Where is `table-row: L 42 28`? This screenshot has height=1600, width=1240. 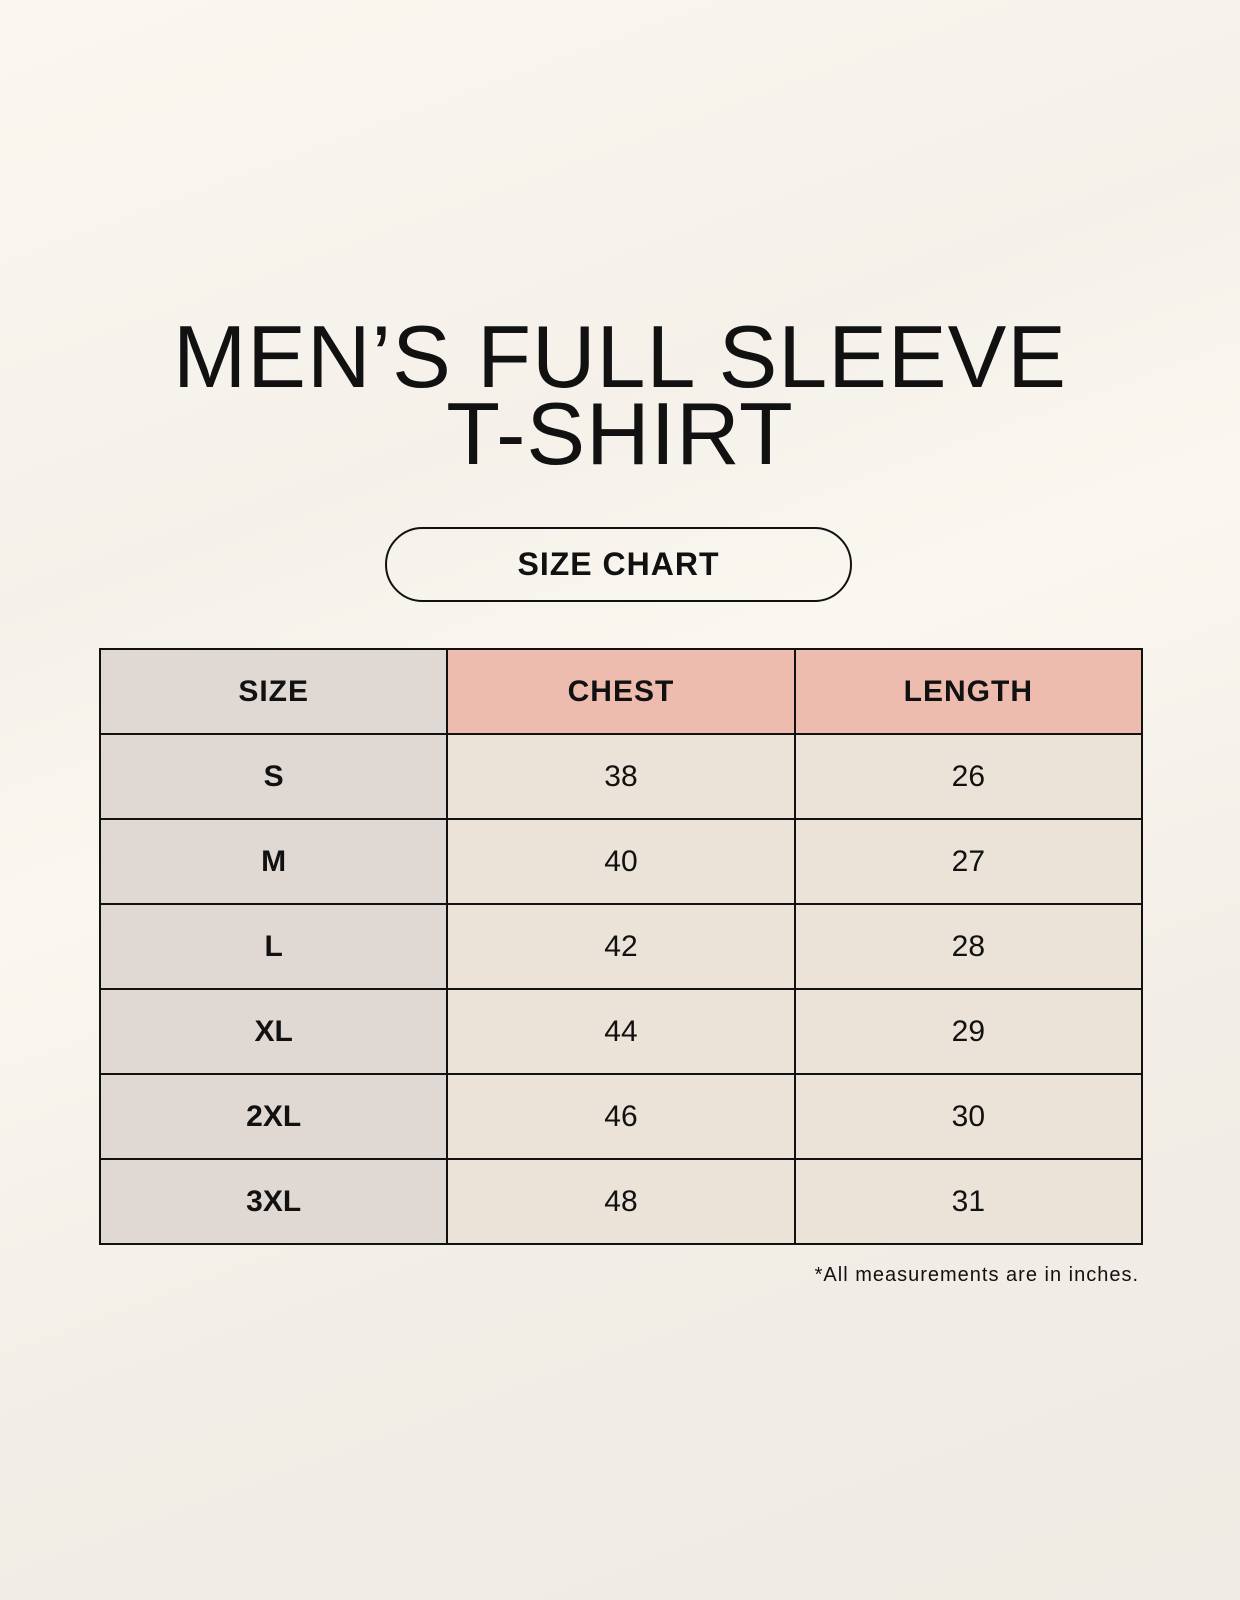
table-row: L 42 28 is located at coordinates (621, 946).